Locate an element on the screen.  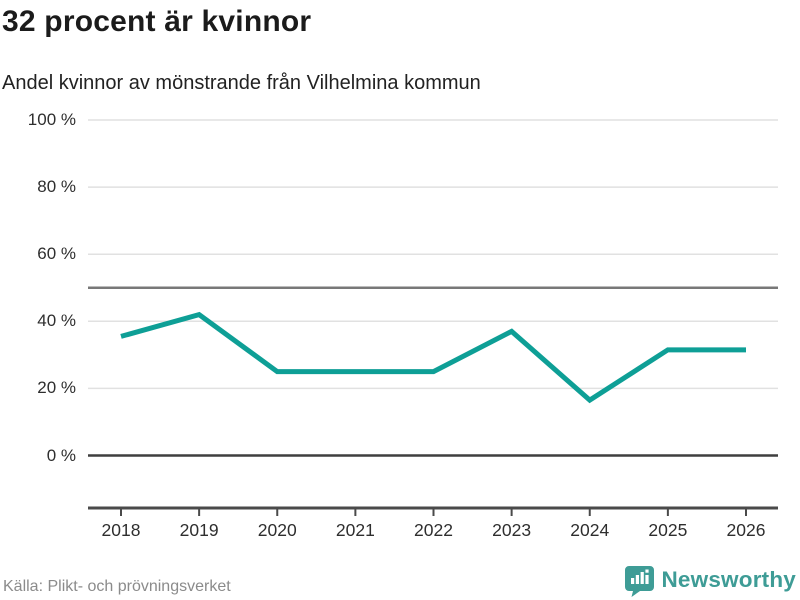
newsworthy-logo-icon is located at coordinates (640, 581).